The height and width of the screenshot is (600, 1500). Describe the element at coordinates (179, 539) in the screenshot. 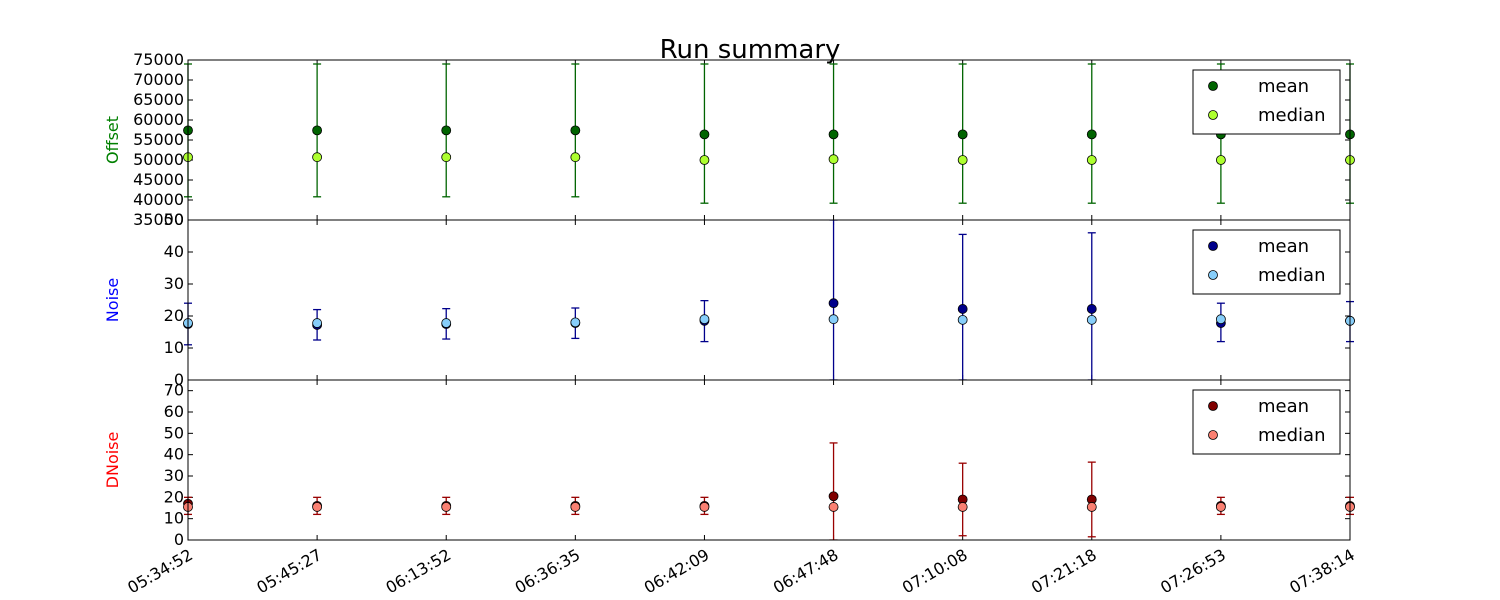

I see `panel-dnoise-ytick-label: 0` at that location.